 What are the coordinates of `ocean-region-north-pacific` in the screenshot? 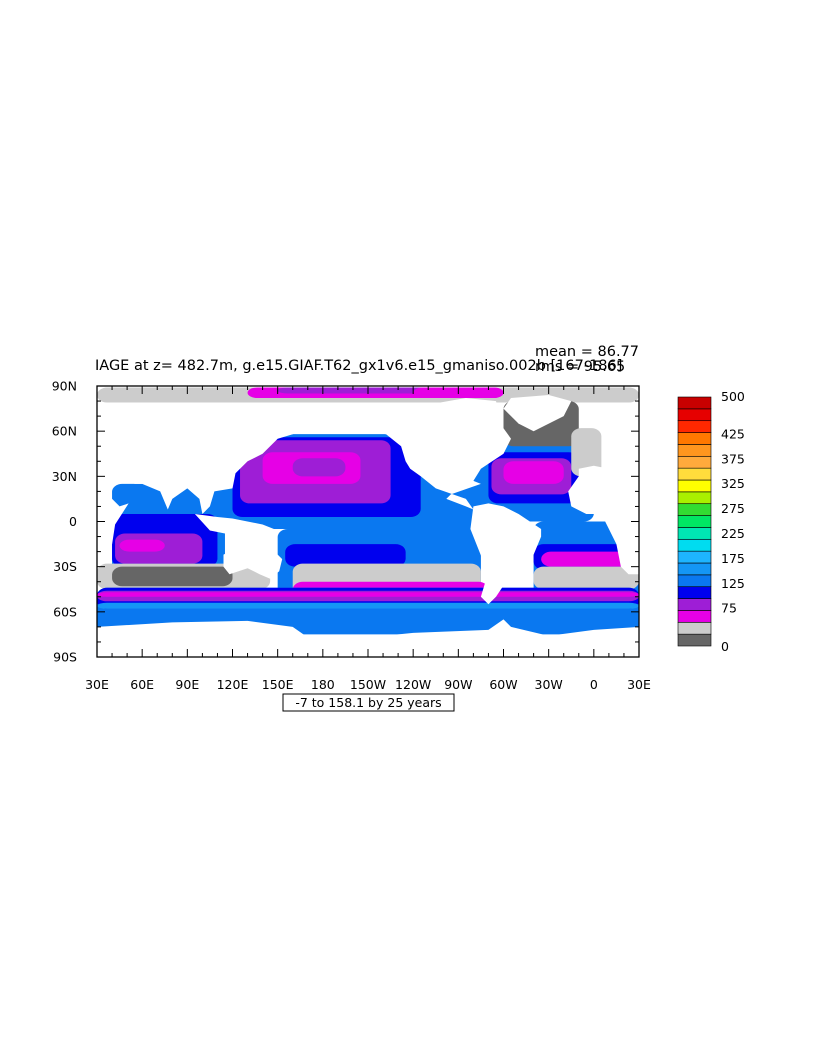 It's located at (349, 482).